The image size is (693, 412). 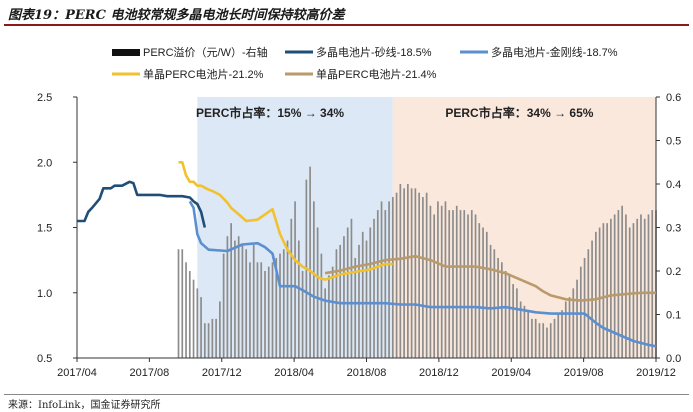 I want to click on y-right-tick-label: 0.6, so click(x=673, y=98).